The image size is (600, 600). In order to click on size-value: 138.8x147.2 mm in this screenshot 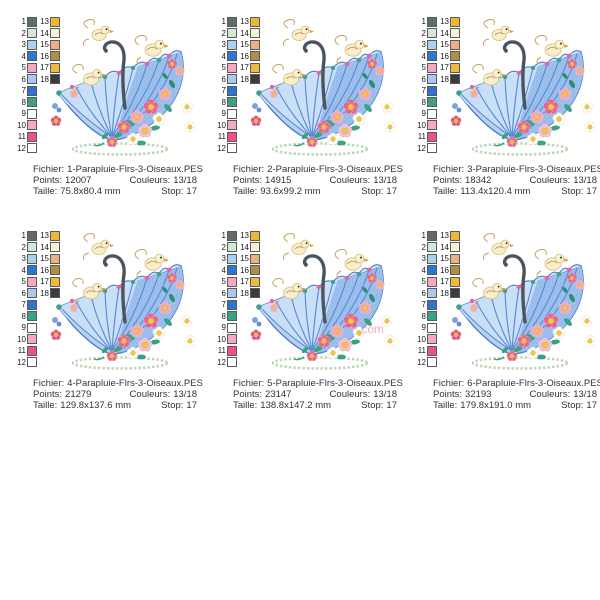, I will do `click(296, 405)`.